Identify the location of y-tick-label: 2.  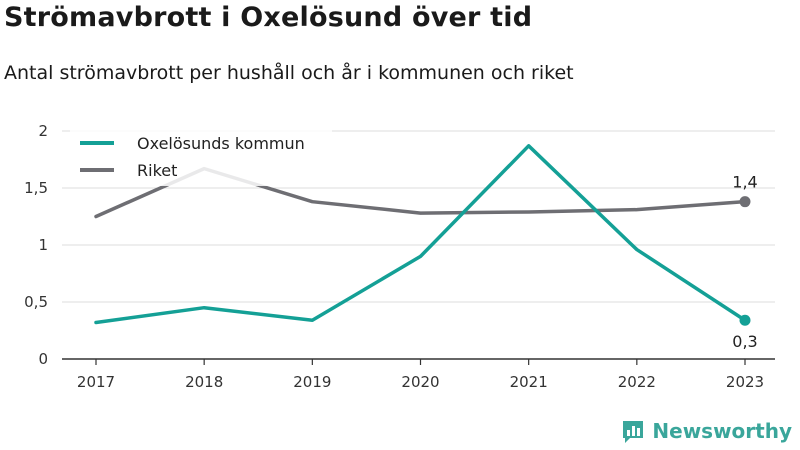
(43, 131).